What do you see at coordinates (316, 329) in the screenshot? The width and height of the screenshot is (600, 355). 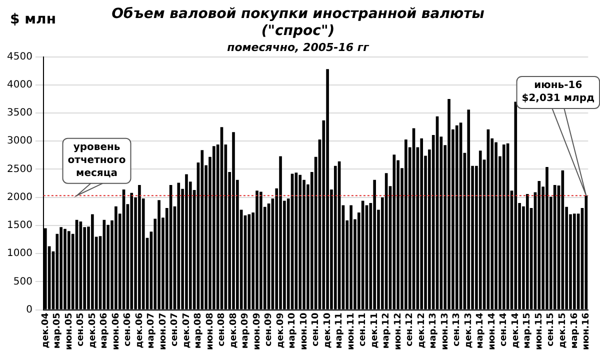 I see `x-tick-label: сен.10` at bounding box center [316, 329].